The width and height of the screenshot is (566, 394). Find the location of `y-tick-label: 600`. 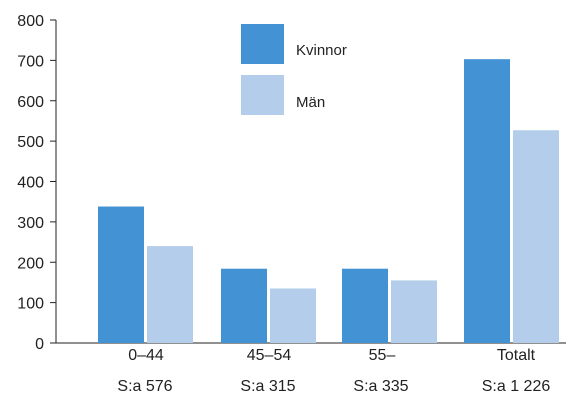

y-tick-label: 600 is located at coordinates (30, 102).